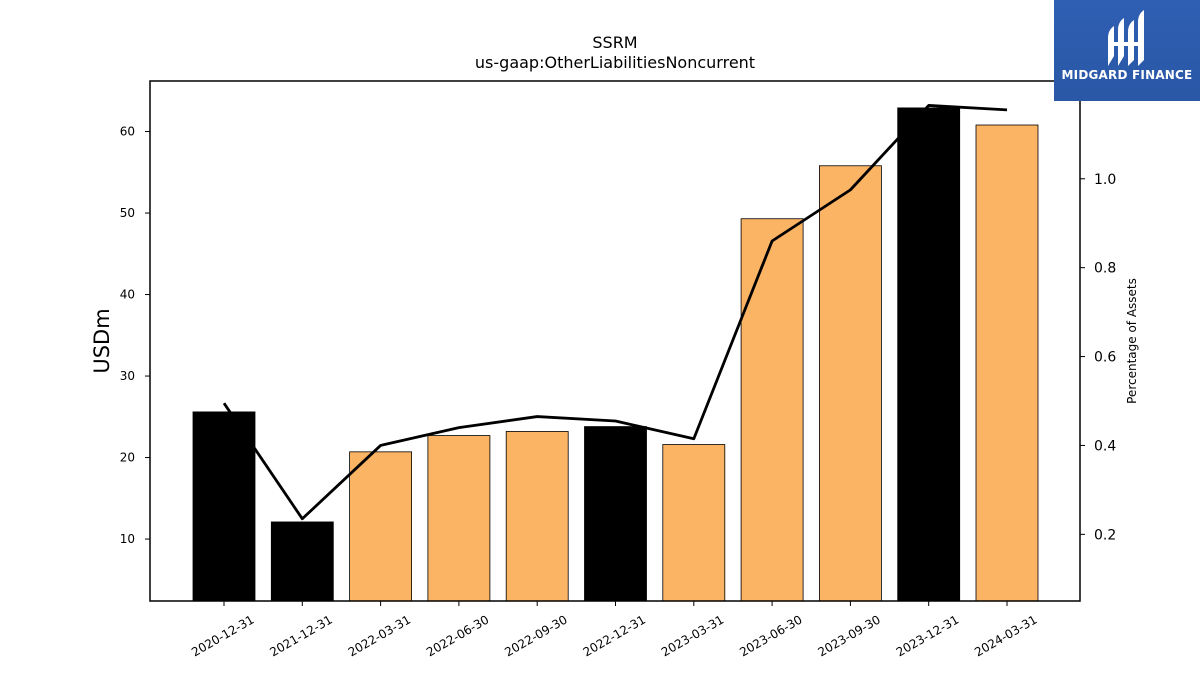 The width and height of the screenshot is (1200, 675). Describe the element at coordinates (1132, 341) in the screenshot. I see `y-axis-label-right: Percentage of Assets` at that location.